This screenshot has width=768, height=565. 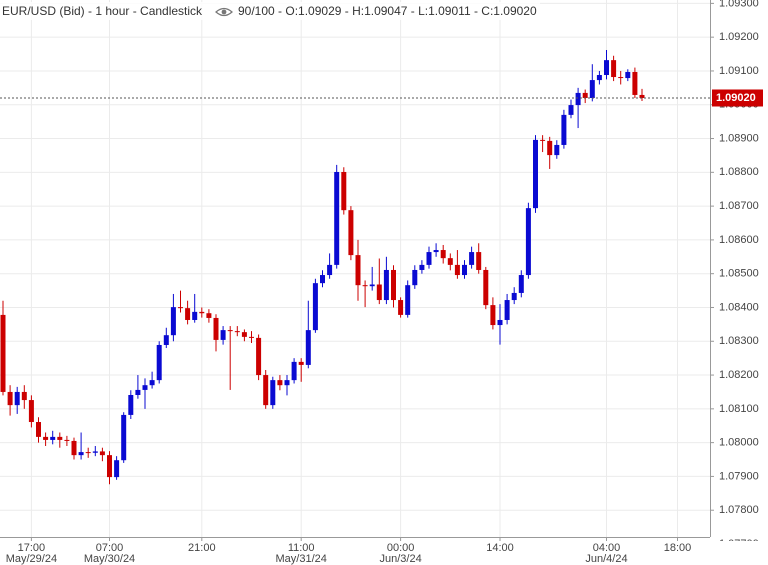 I want to click on x-date-label: May/30/24, so click(x=109, y=559).